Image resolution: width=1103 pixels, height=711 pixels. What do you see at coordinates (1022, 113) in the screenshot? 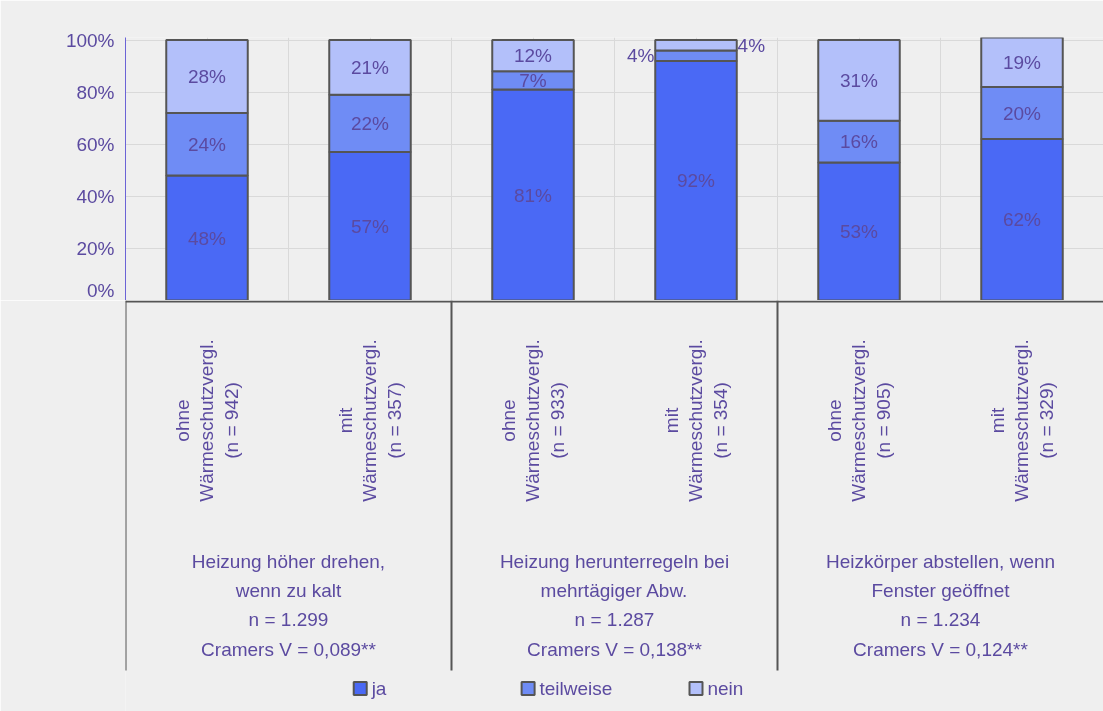
I see `data-label: 20%` at bounding box center [1022, 113].